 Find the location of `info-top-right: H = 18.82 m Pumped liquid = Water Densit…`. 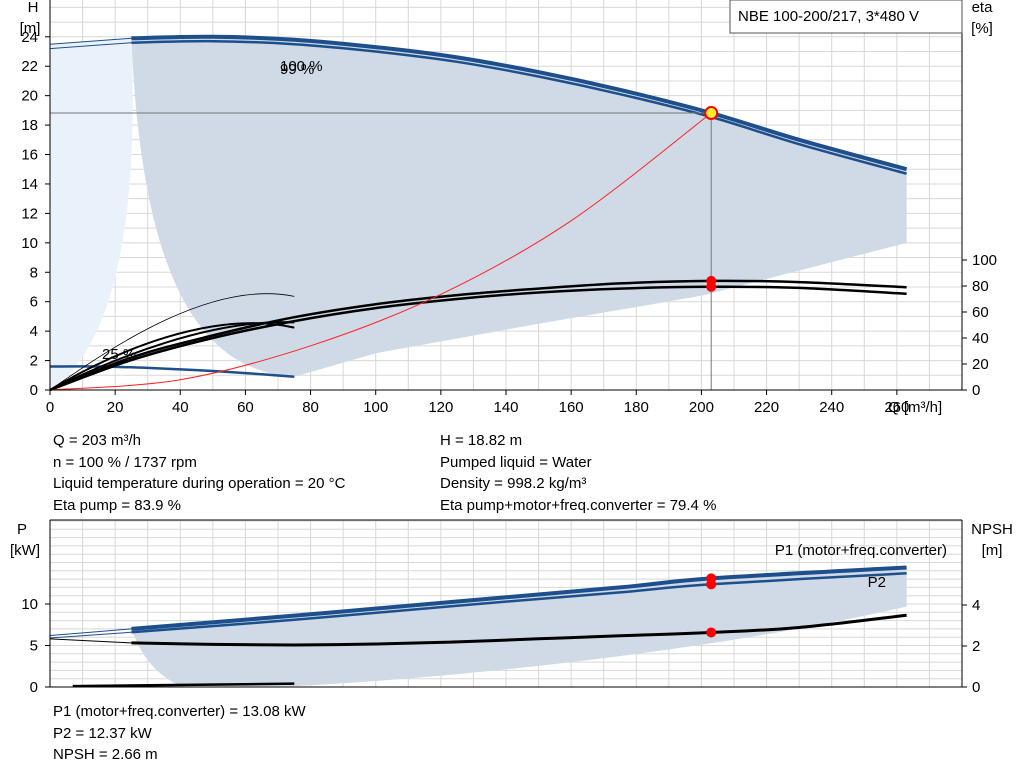

info-top-right: H = 18.82 m Pumped liquid = Water Densit… is located at coordinates (578, 473).